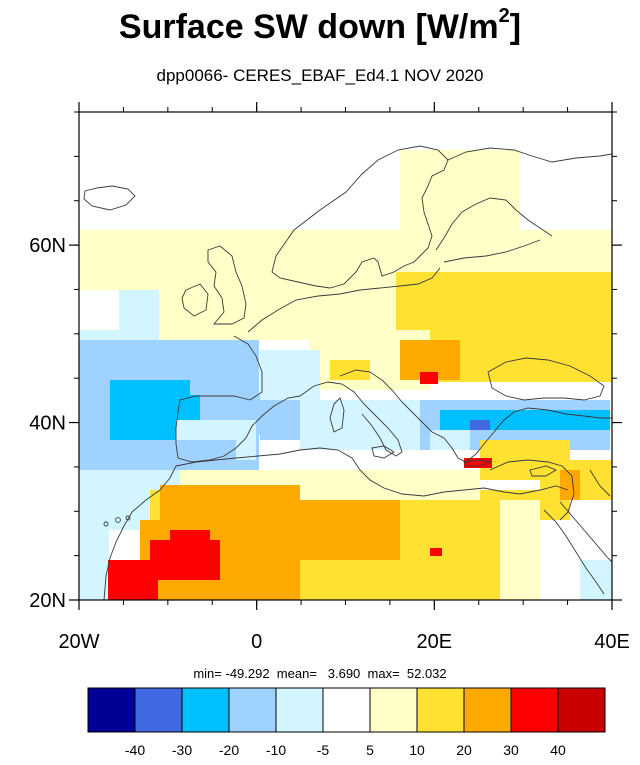 This screenshot has width=640, height=765. What do you see at coordinates (47, 424) in the screenshot?
I see `lat-tick-label: 40N` at bounding box center [47, 424].